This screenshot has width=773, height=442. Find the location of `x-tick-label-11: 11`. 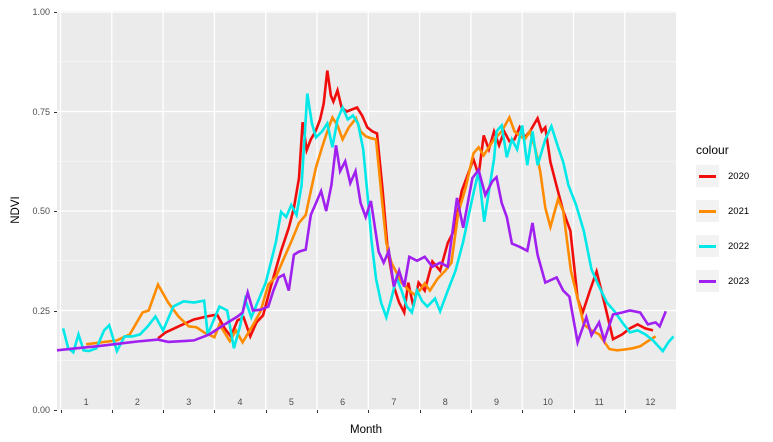

x-tick-label-11: 11 is located at coordinates (599, 402).